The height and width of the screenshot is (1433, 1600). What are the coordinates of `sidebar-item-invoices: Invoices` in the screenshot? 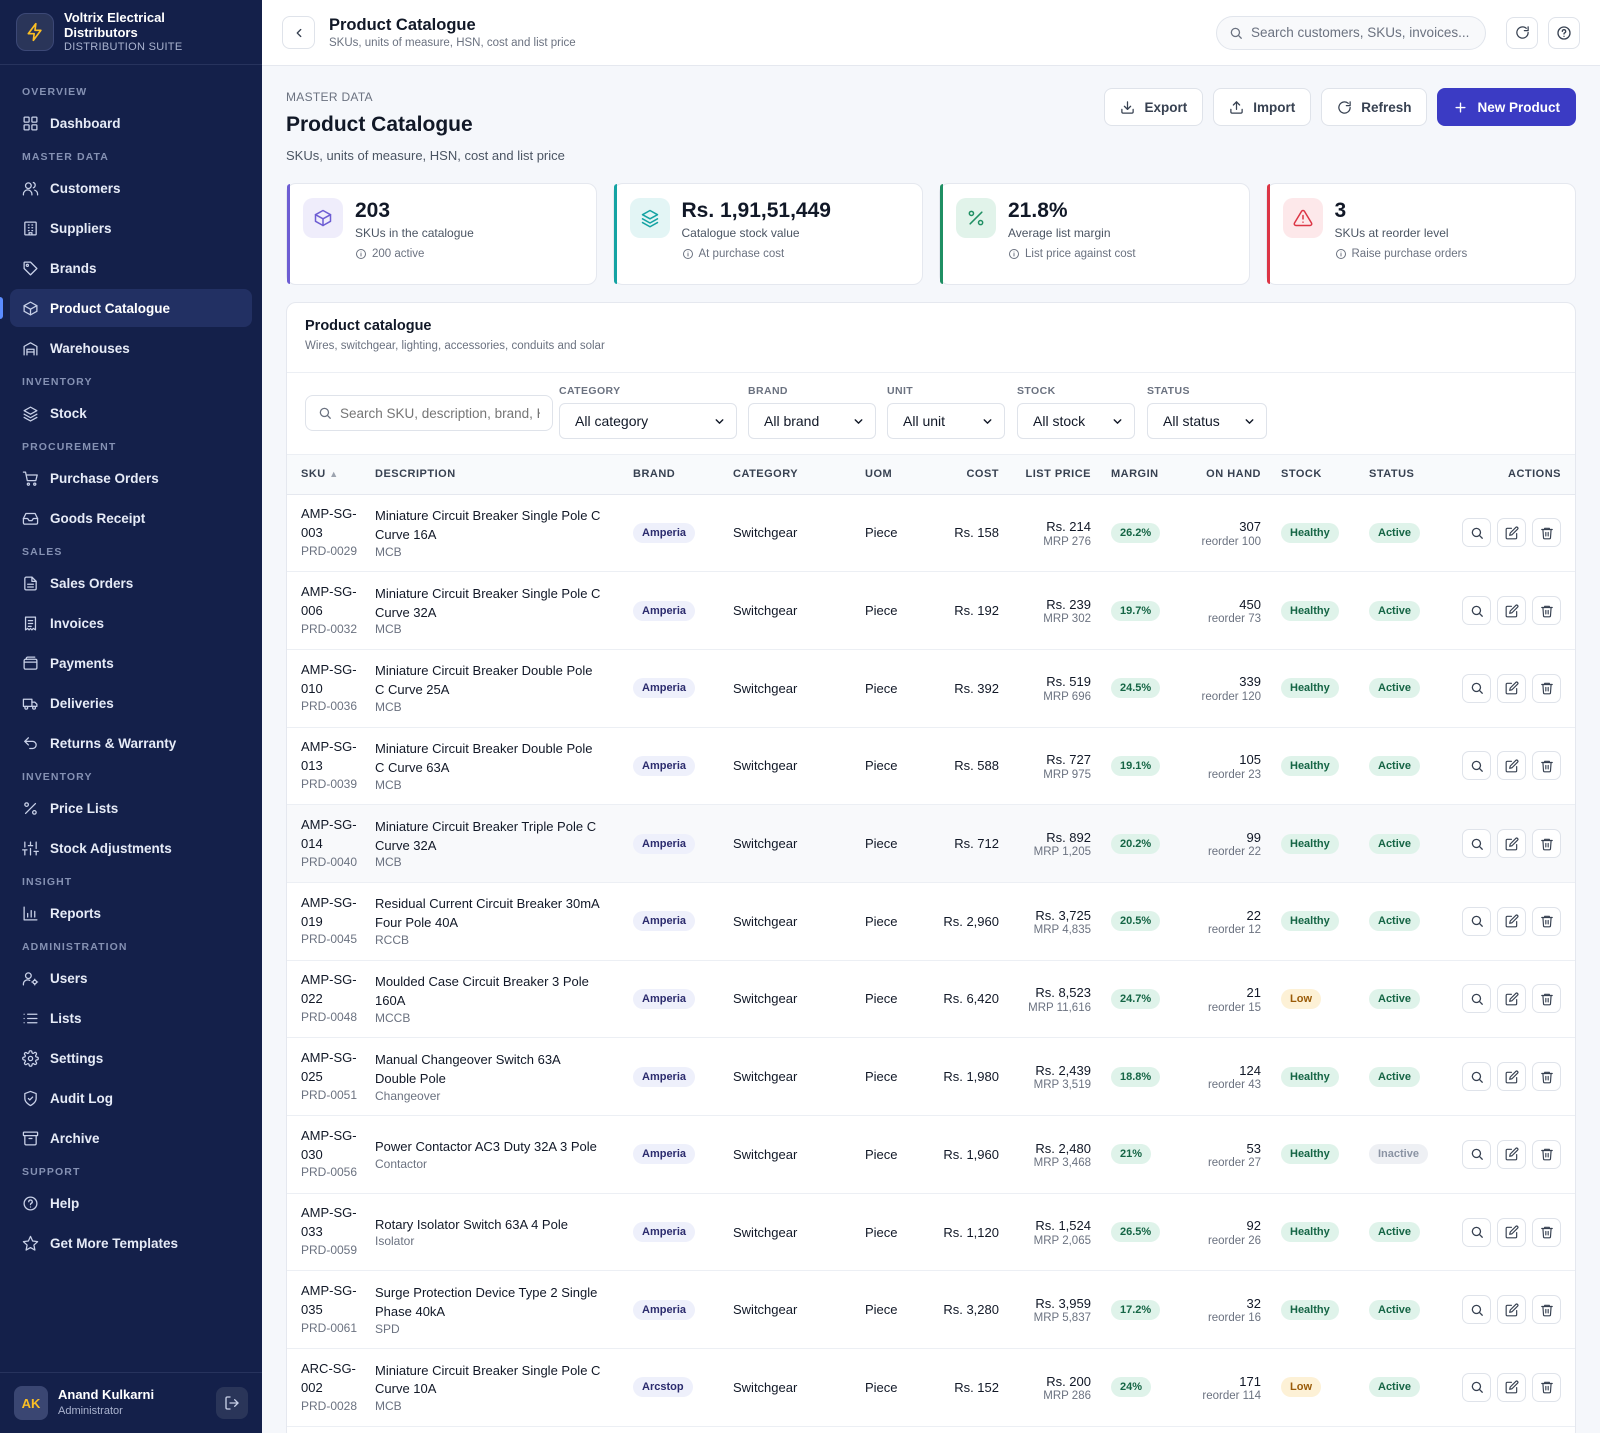 It's located at (131, 623).